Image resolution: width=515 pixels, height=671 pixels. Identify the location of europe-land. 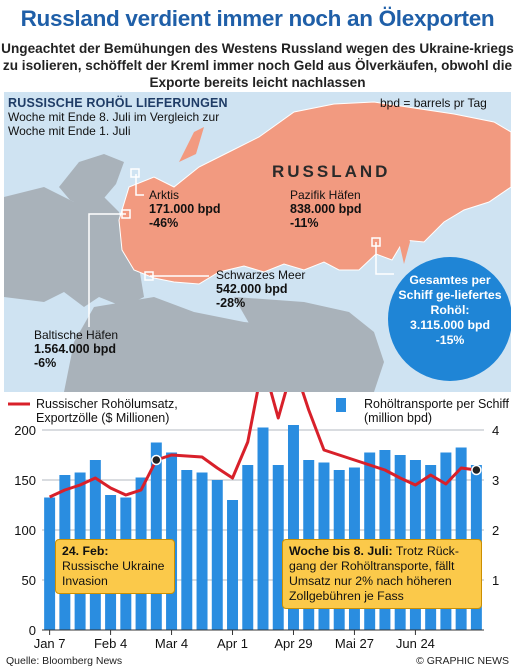
(74, 247).